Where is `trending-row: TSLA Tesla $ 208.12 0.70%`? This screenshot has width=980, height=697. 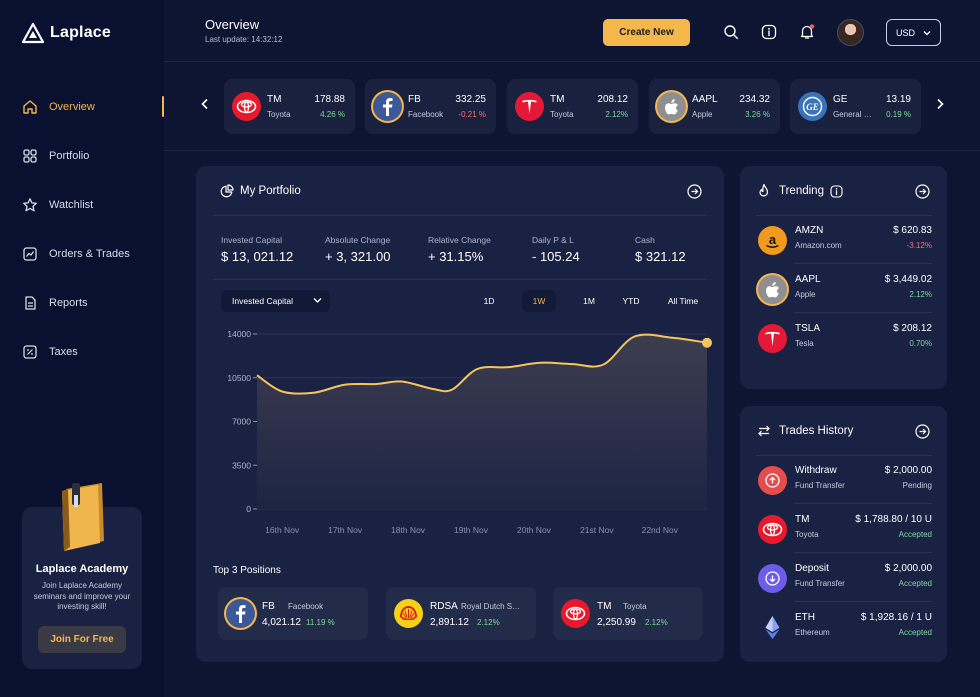
trending-row: TSLA Tesla $ 208.12 0.70% is located at coordinates (844, 339).